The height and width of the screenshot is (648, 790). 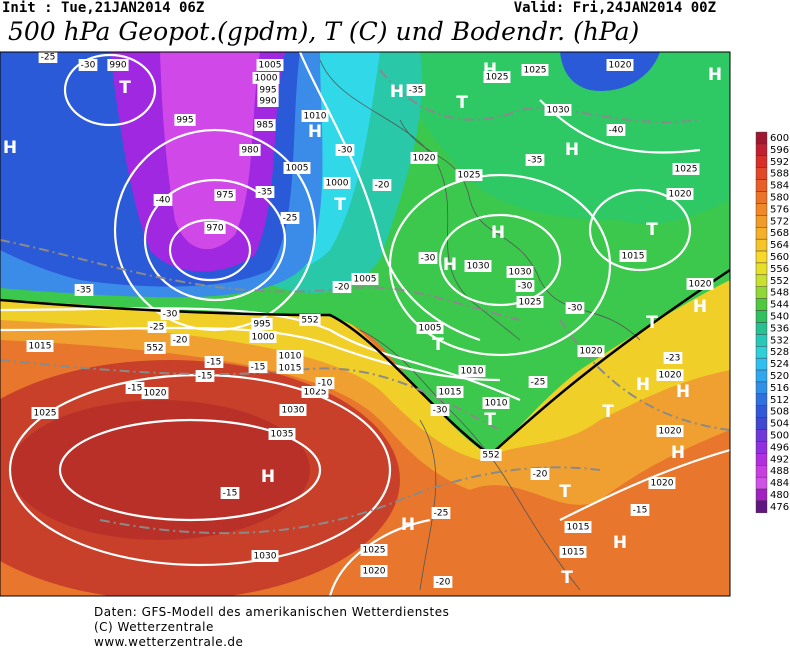 What do you see at coordinates (779, 305) in the screenshot?
I see `colorbar-label: 544` at bounding box center [779, 305].